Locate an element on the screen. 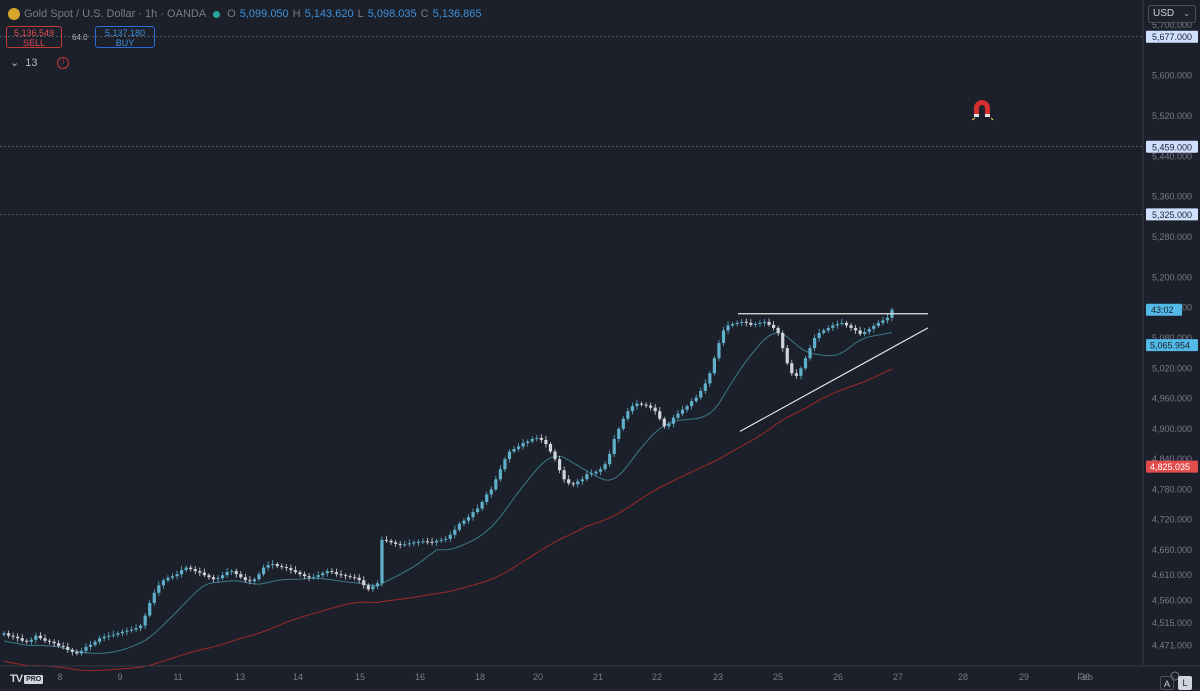 The image size is (1200, 691). y-tick-label: 4,560.000 is located at coordinates (1172, 600).